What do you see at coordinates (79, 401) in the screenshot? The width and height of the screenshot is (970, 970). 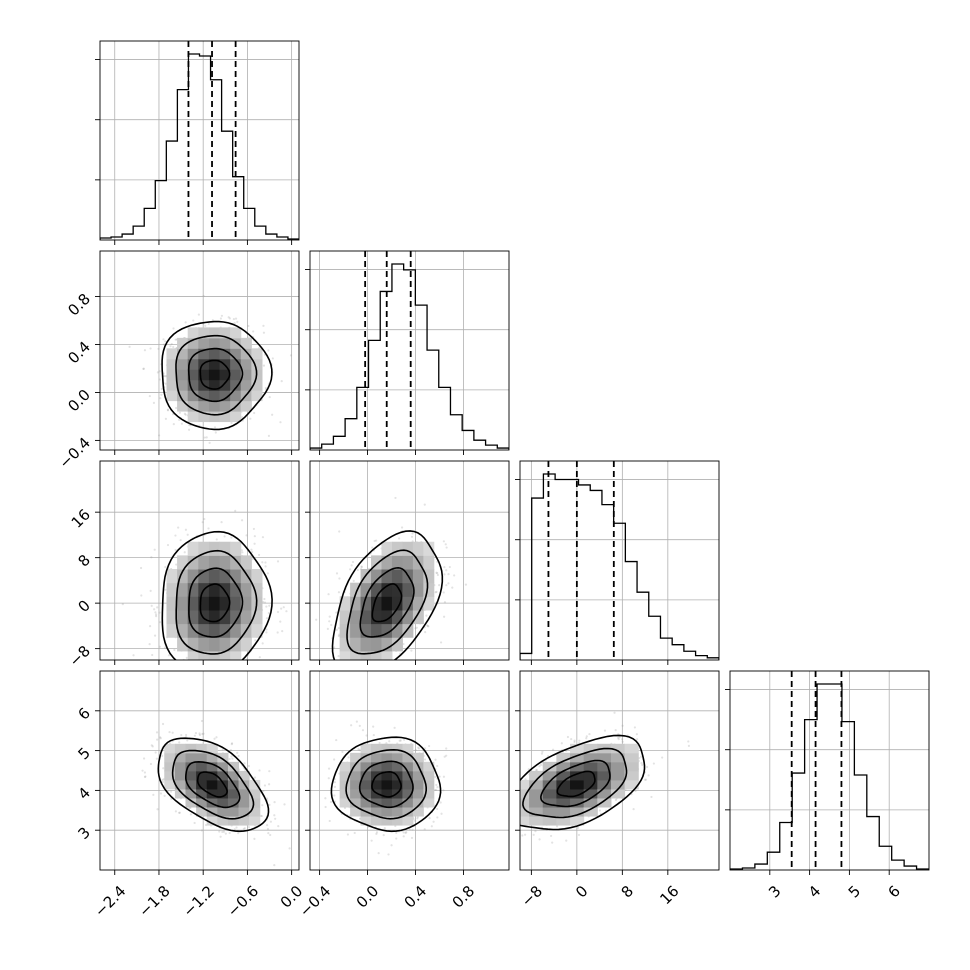 I see `y-tick-label: 0.0` at bounding box center [79, 401].